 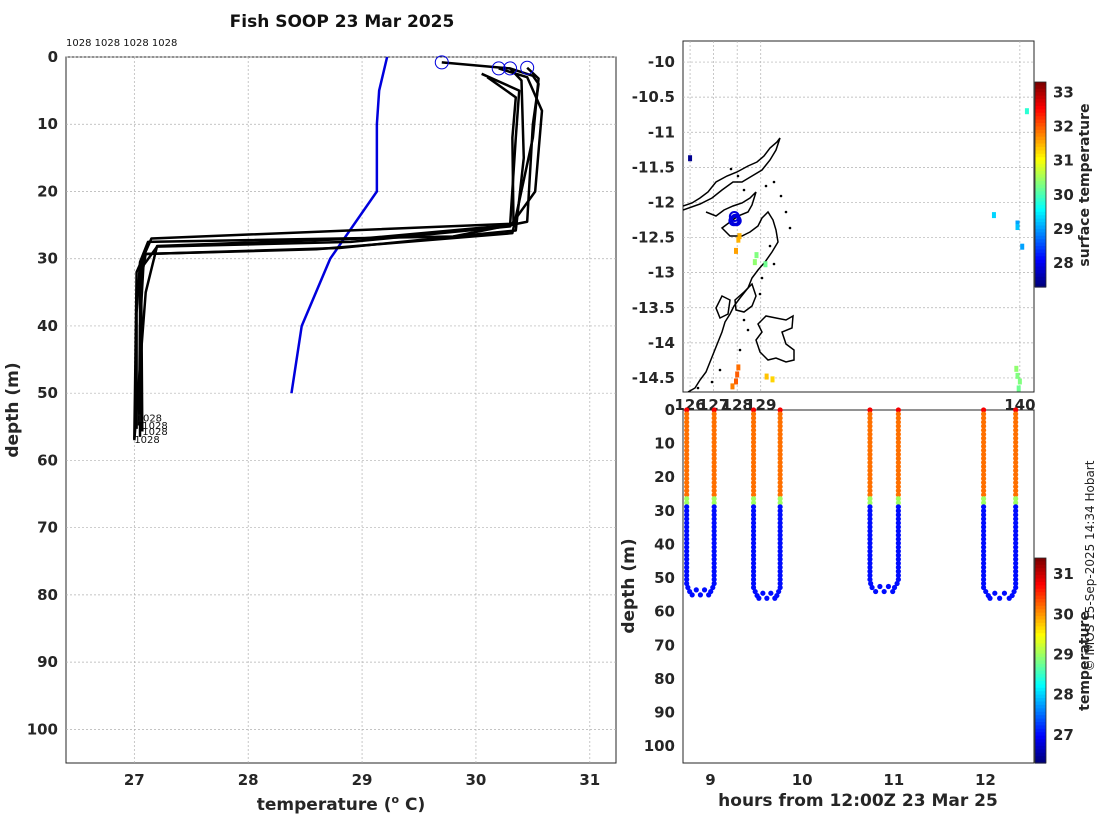 What do you see at coordinates (47, 259) in the screenshot?
I see `profile-y-tick: 30` at bounding box center [47, 259].